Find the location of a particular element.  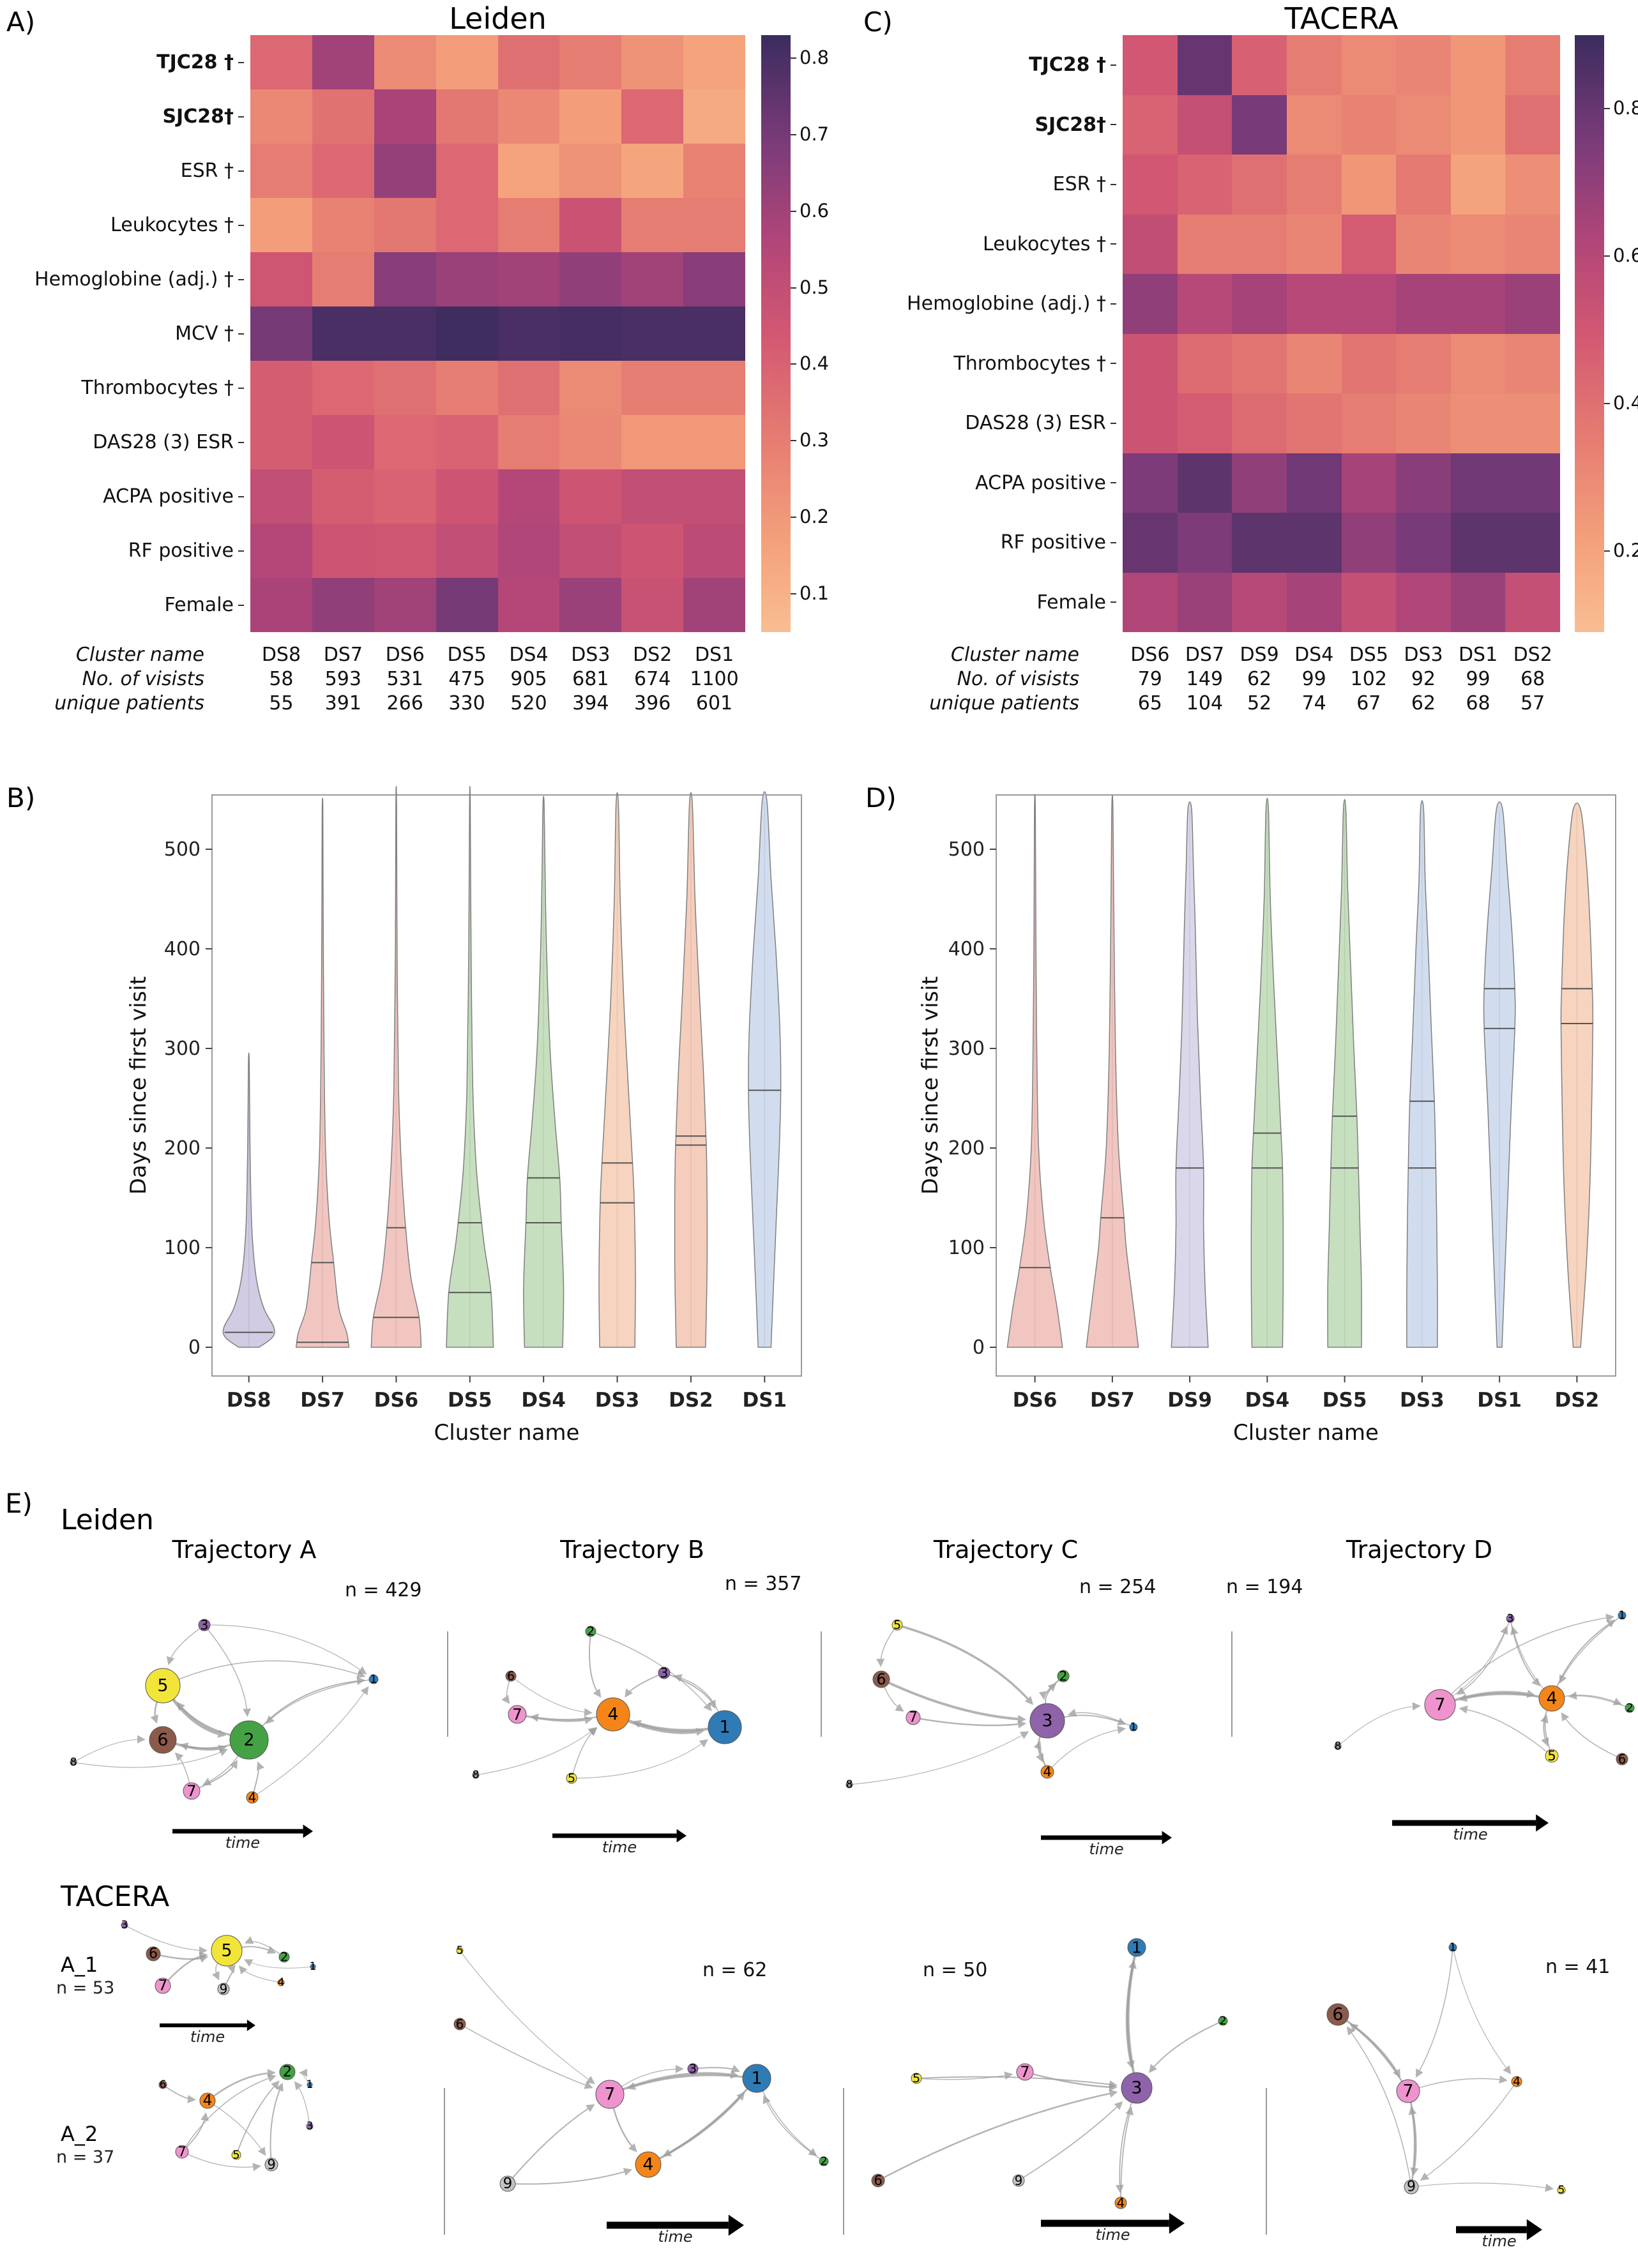

heatmap-footer-value: 520 is located at coordinates (528, 703).